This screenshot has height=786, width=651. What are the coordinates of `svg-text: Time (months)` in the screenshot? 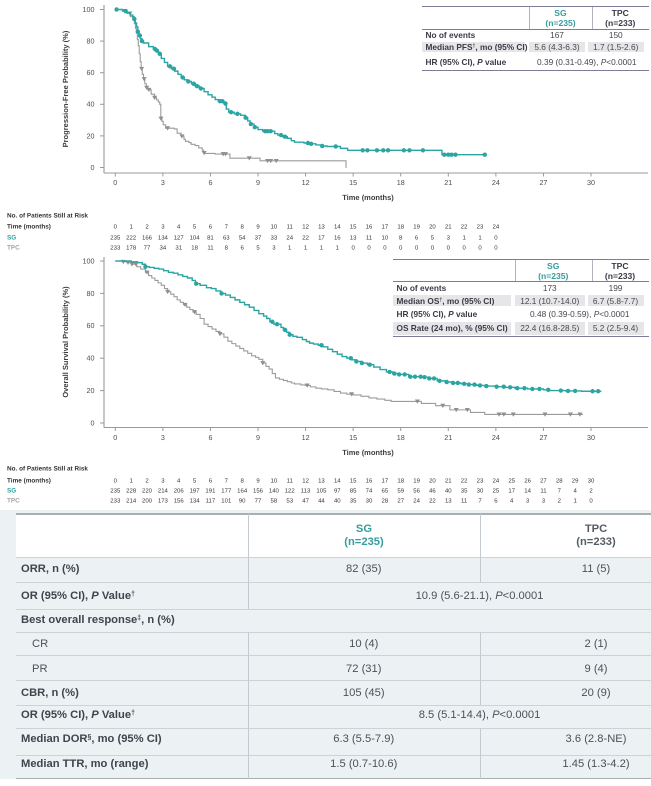 It's located at (29, 227).